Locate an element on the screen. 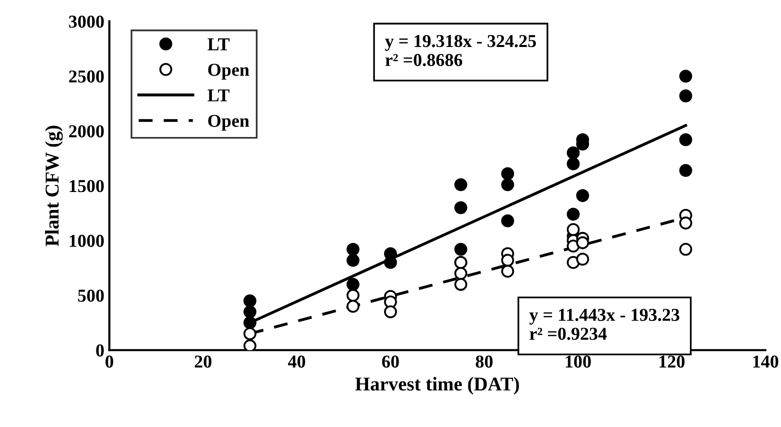 The image size is (781, 427). y-axis-title: Plant CFW (g) is located at coordinates (54, 186).